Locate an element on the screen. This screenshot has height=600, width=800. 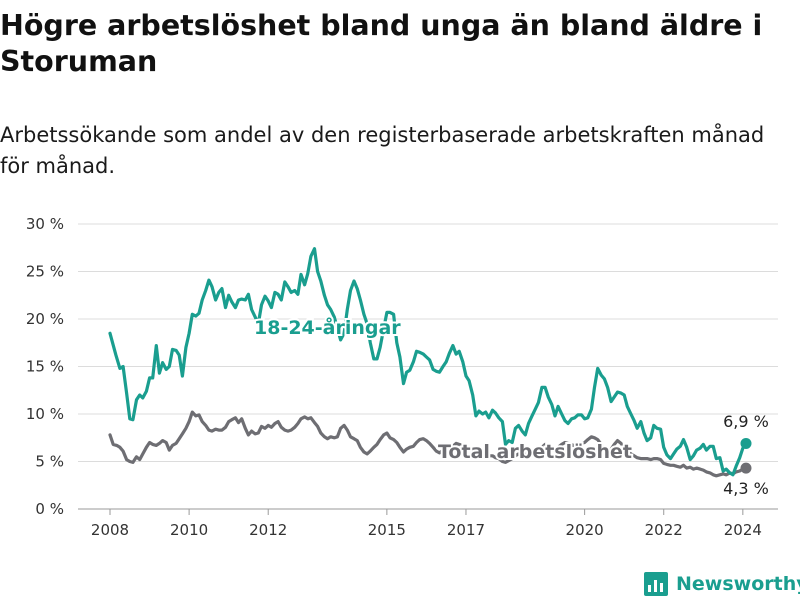
brand-logo: Newsworthy is located at coordinates (722, 584).